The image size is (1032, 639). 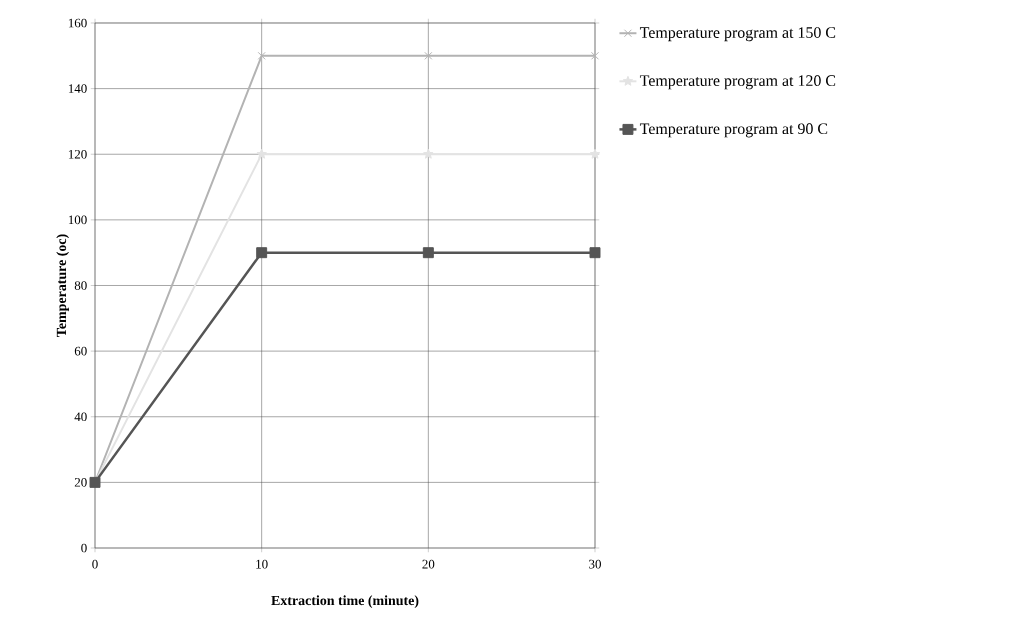 What do you see at coordinates (62, 285) in the screenshot?
I see `y-axis-title: Temperature (oc)` at bounding box center [62, 285].